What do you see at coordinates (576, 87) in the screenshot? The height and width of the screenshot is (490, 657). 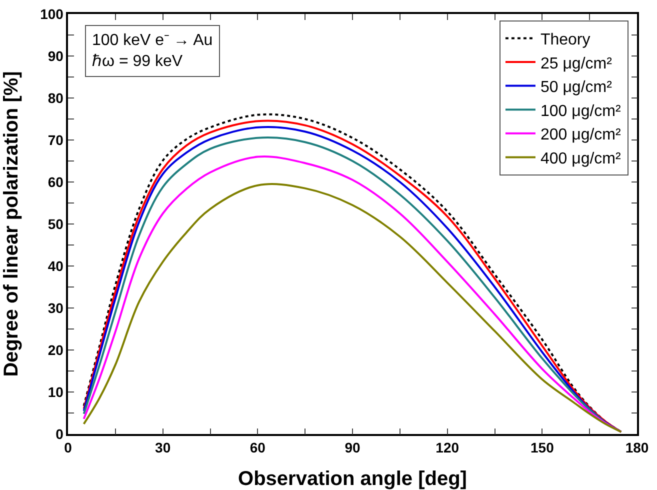 I see `legend-label: 50 μg/cm²` at bounding box center [576, 87].